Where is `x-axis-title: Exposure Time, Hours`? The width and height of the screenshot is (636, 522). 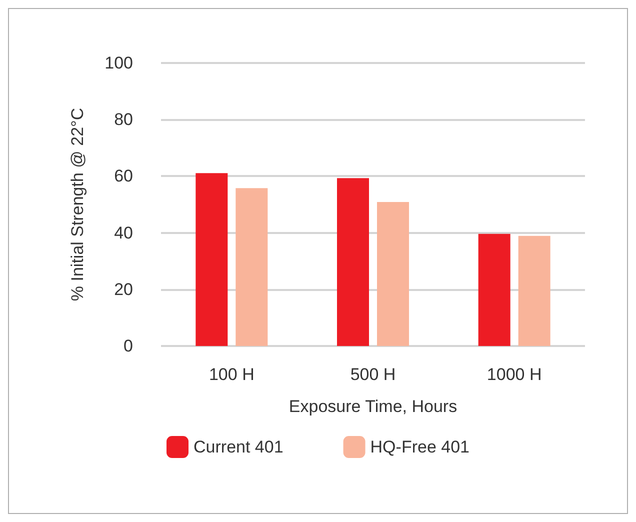
x-axis-title: Exposure Time, Hours is located at coordinates (373, 406).